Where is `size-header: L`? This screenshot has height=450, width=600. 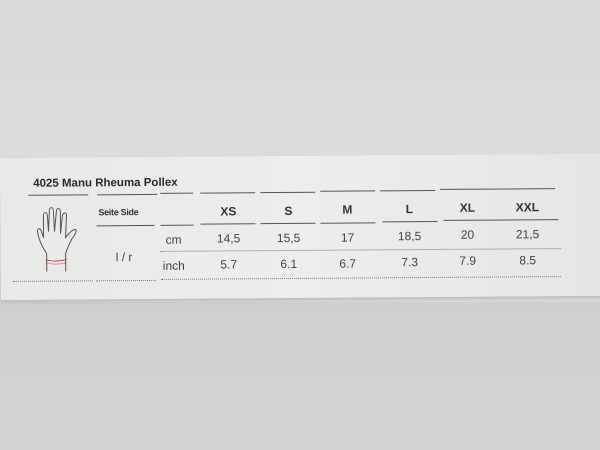
size-header: L is located at coordinates (409, 209).